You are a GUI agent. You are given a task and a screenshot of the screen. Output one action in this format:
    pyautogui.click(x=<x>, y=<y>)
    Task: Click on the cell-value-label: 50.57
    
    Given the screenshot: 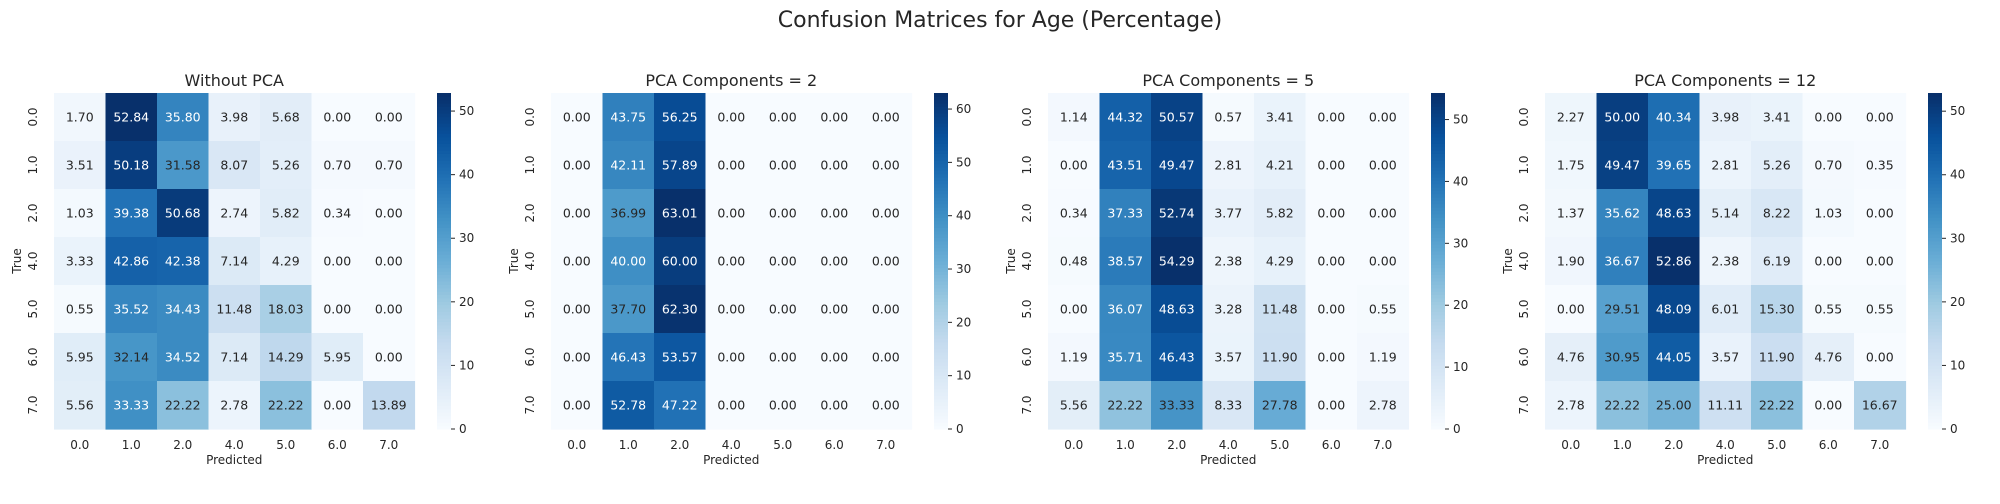 What is the action you would take?
    pyautogui.click(x=1177, y=117)
    